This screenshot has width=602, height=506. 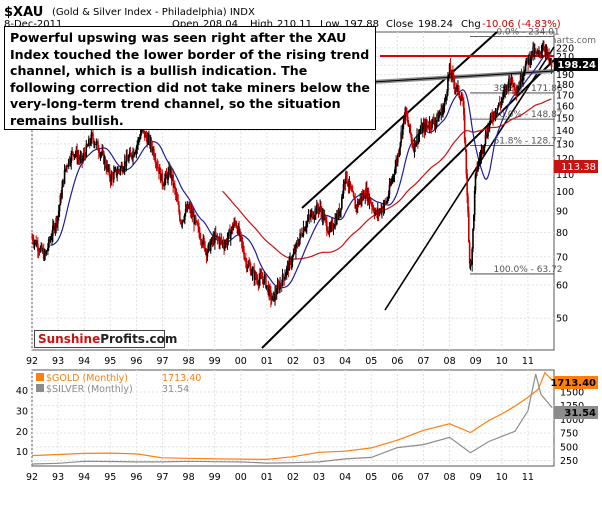 What do you see at coordinates (162, 361) in the screenshot?
I see `main-x-tick-label: 97` at bounding box center [162, 361].